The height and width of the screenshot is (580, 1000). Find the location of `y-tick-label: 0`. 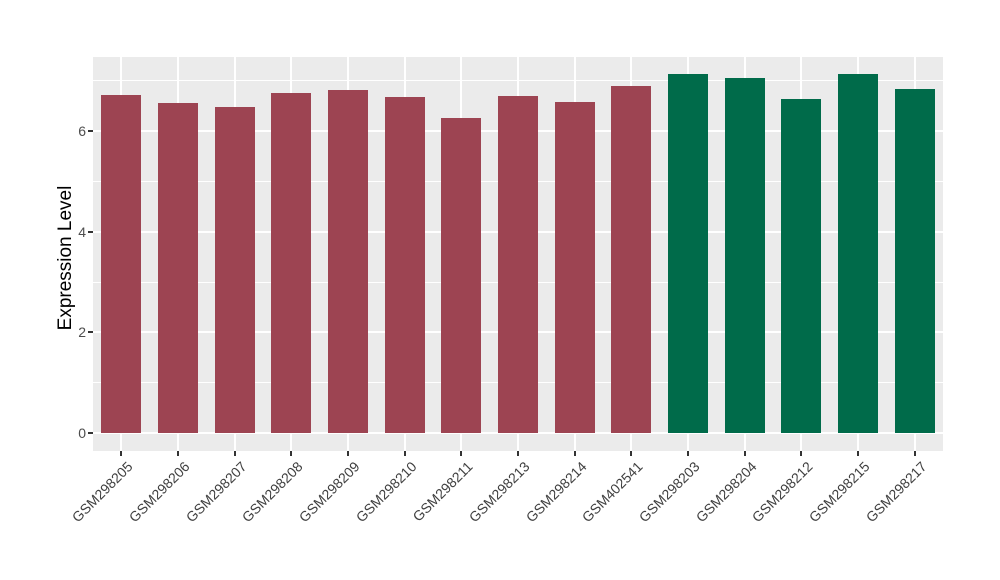

y-tick-label: 0 is located at coordinates (82, 433).